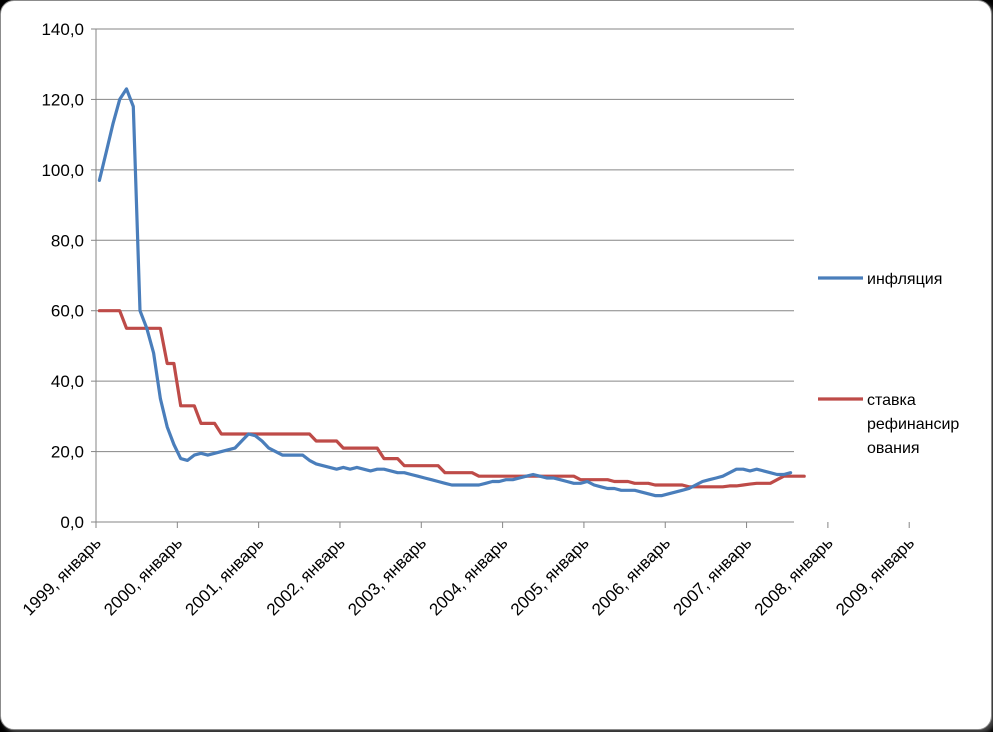 The height and width of the screenshot is (732, 993). What do you see at coordinates (62, 170) in the screenshot?
I see `y-tick-label: 100,0` at bounding box center [62, 170].